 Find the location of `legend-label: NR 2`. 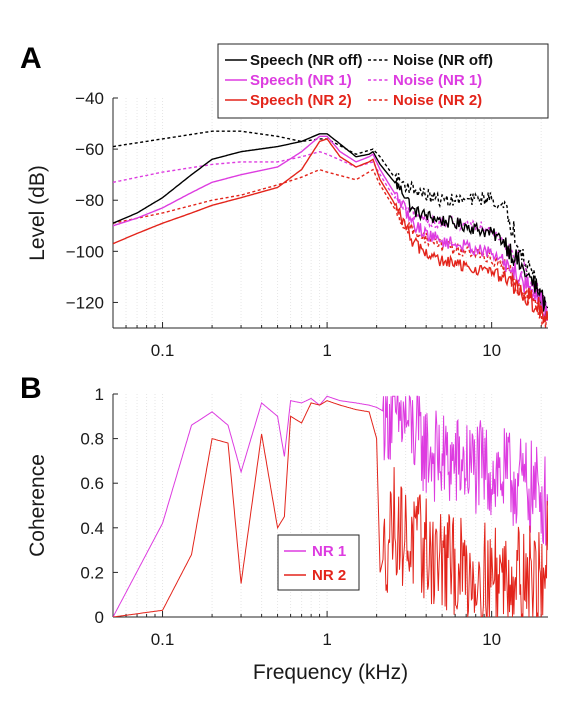

legend-label: NR 2 is located at coordinates (329, 575).